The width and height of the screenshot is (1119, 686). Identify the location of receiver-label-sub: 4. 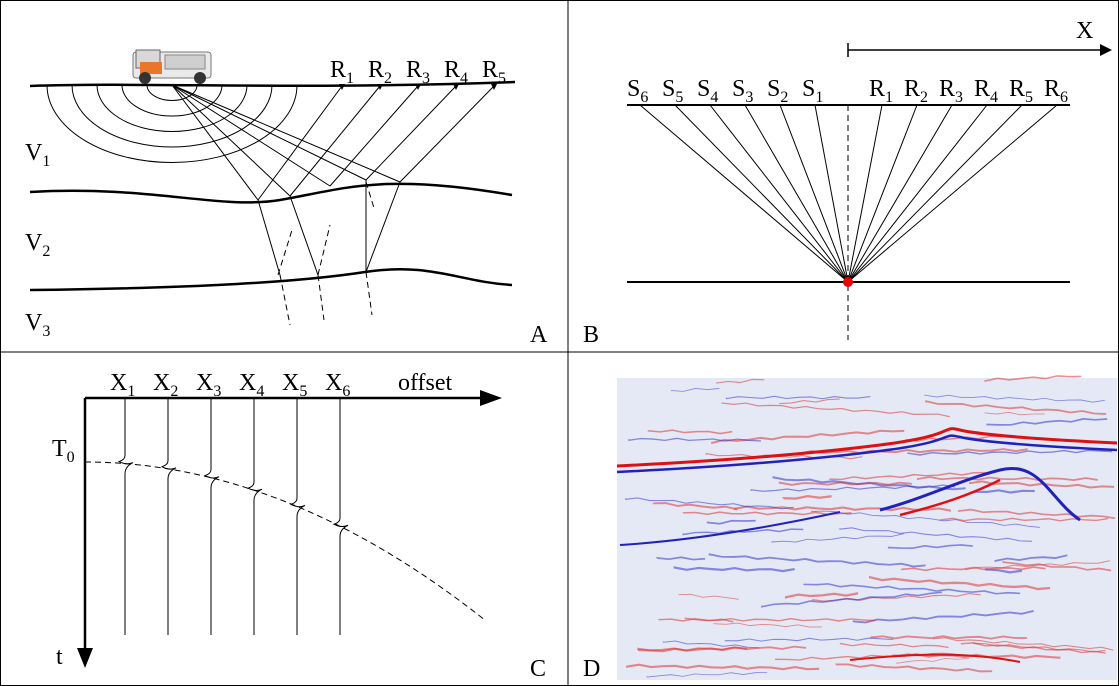
(464, 78).